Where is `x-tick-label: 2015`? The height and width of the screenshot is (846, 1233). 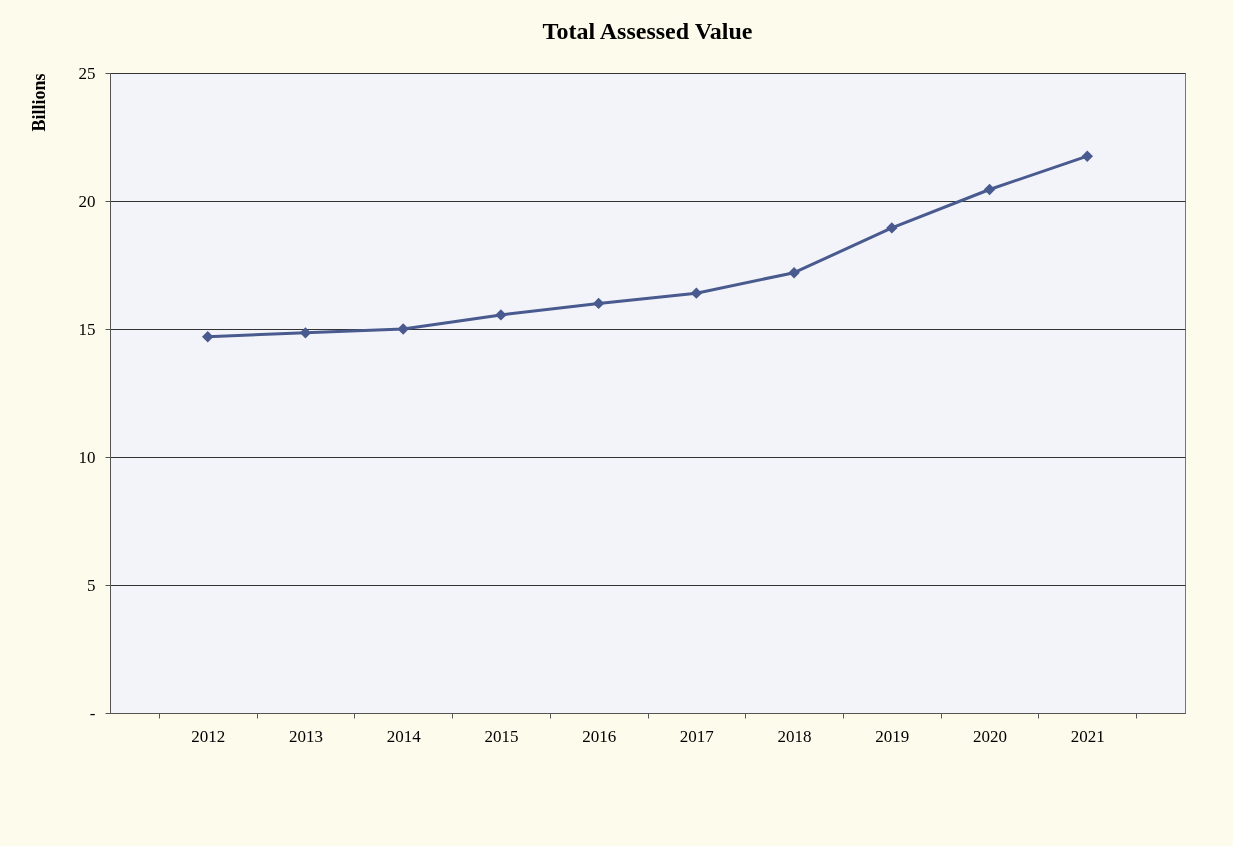
x-tick-label: 2015 is located at coordinates (501, 736).